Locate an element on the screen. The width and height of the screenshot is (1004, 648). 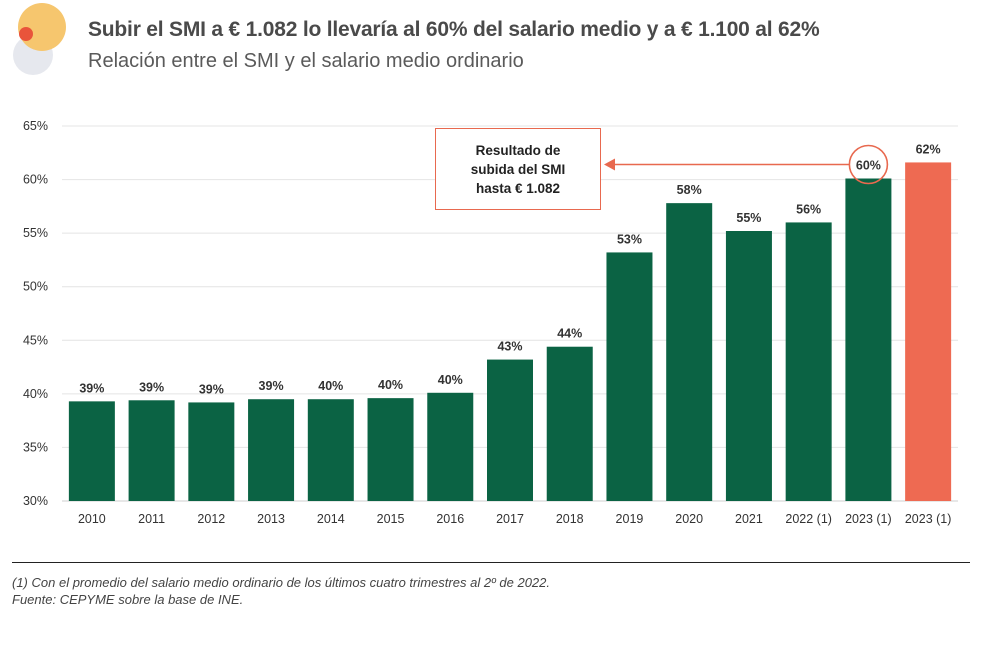
data-label: 60% is located at coordinates (868, 166).